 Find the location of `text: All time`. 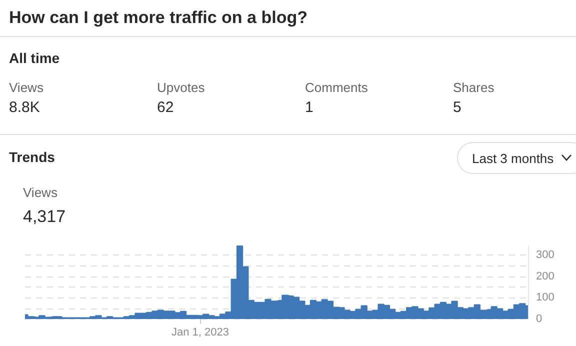

text: All time is located at coordinates (34, 58).